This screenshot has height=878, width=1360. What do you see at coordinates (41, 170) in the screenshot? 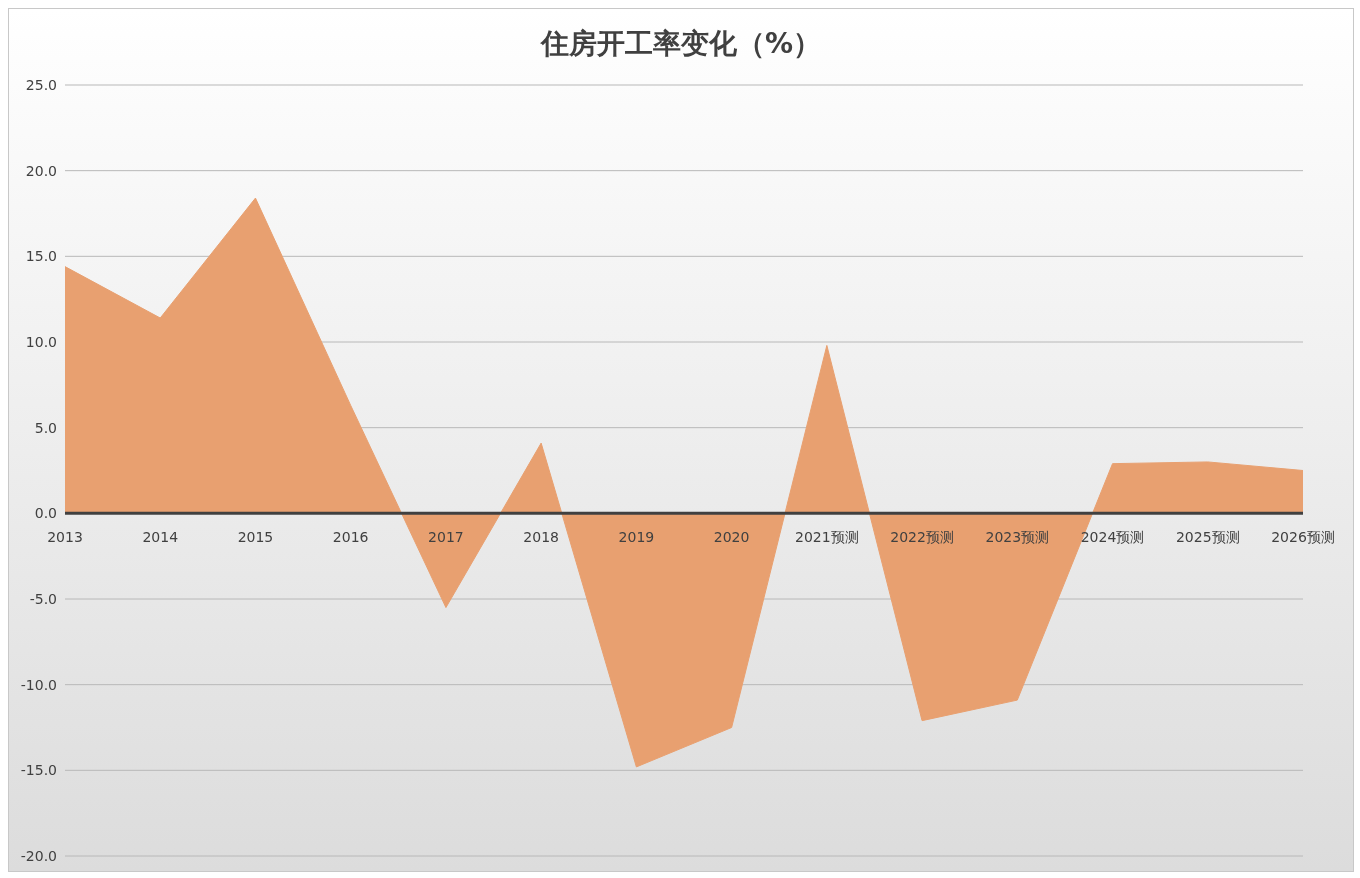
I see `y-tick-label: 20.0` at bounding box center [41, 170].